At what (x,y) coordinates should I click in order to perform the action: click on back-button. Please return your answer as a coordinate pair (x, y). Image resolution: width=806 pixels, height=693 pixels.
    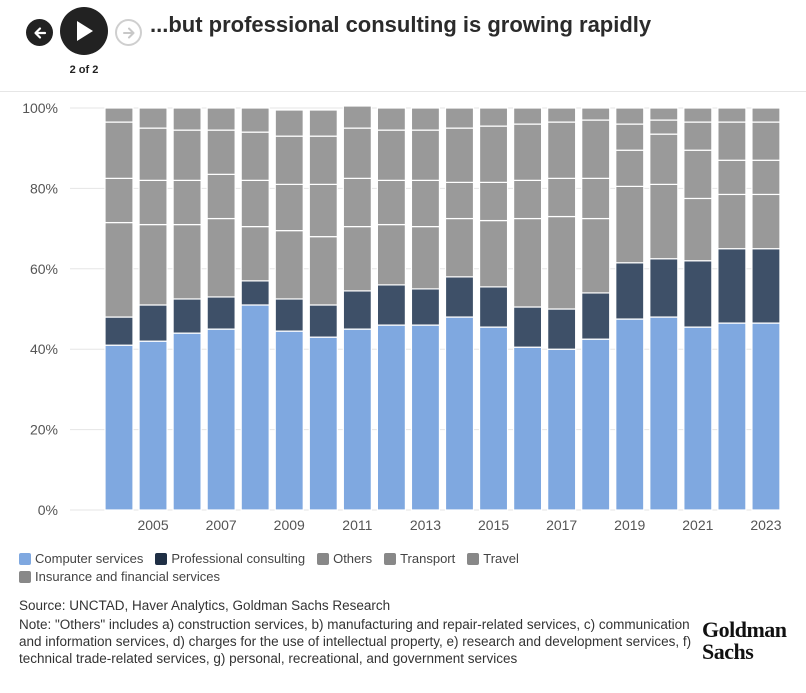
    Looking at the image, I should click on (39, 32).